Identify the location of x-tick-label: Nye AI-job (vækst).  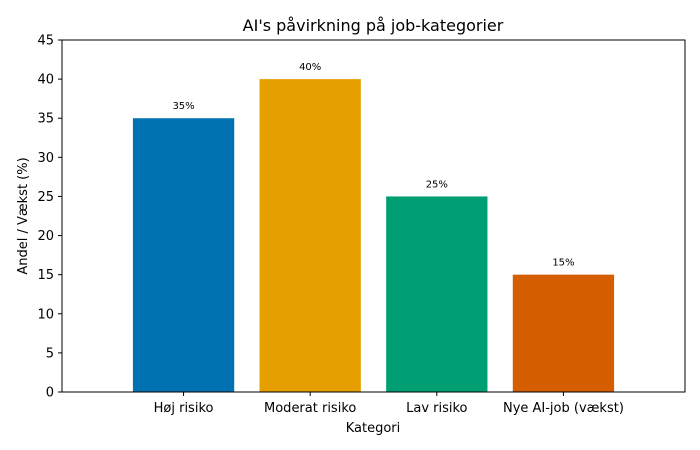
(563, 408).